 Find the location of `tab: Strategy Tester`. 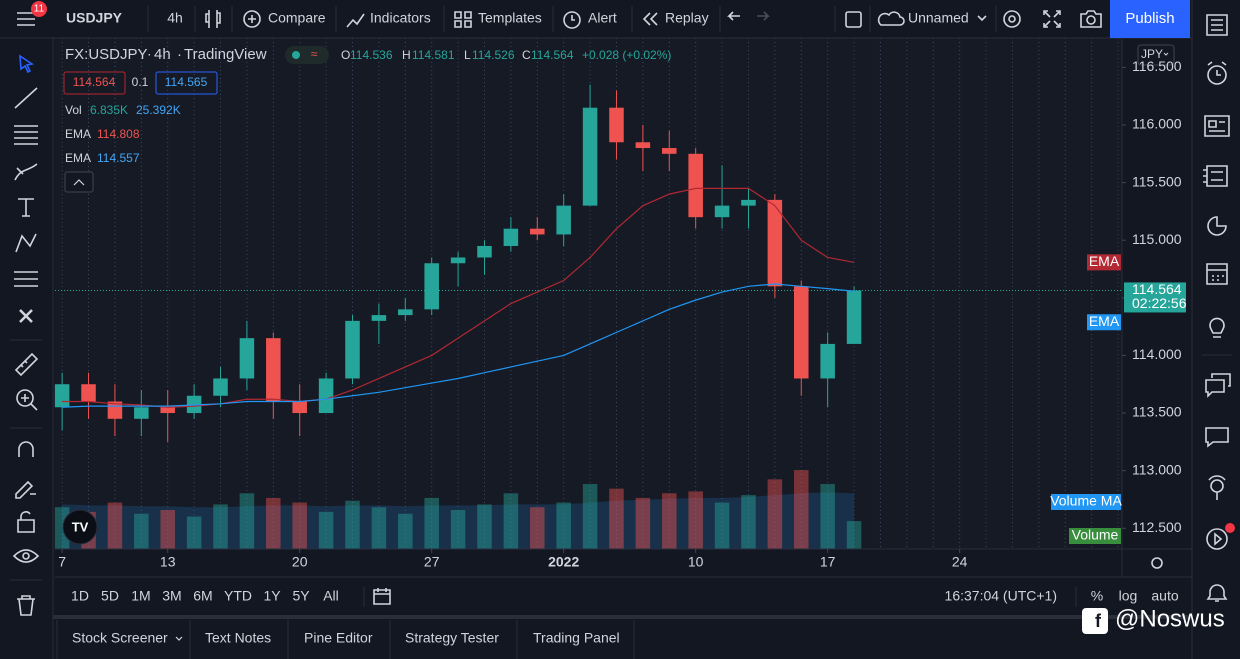

tab: Strategy Tester is located at coordinates (452, 638).